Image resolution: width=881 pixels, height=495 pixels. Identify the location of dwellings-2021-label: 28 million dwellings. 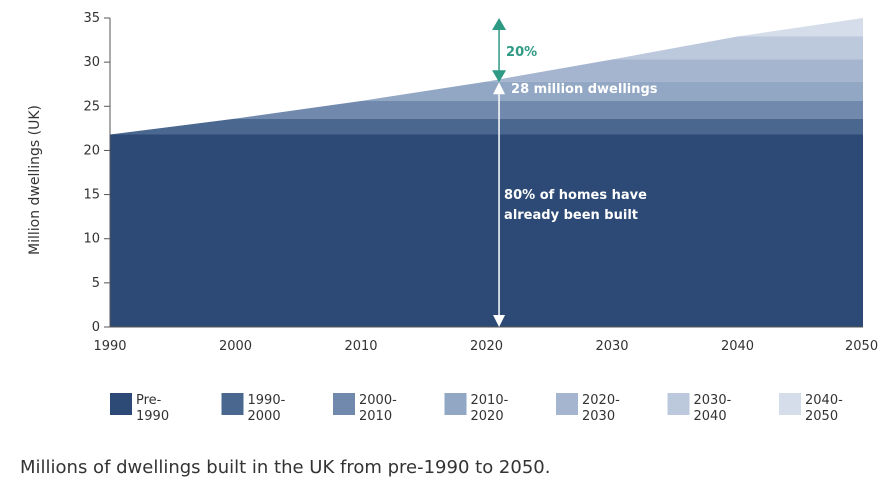
(584, 89).